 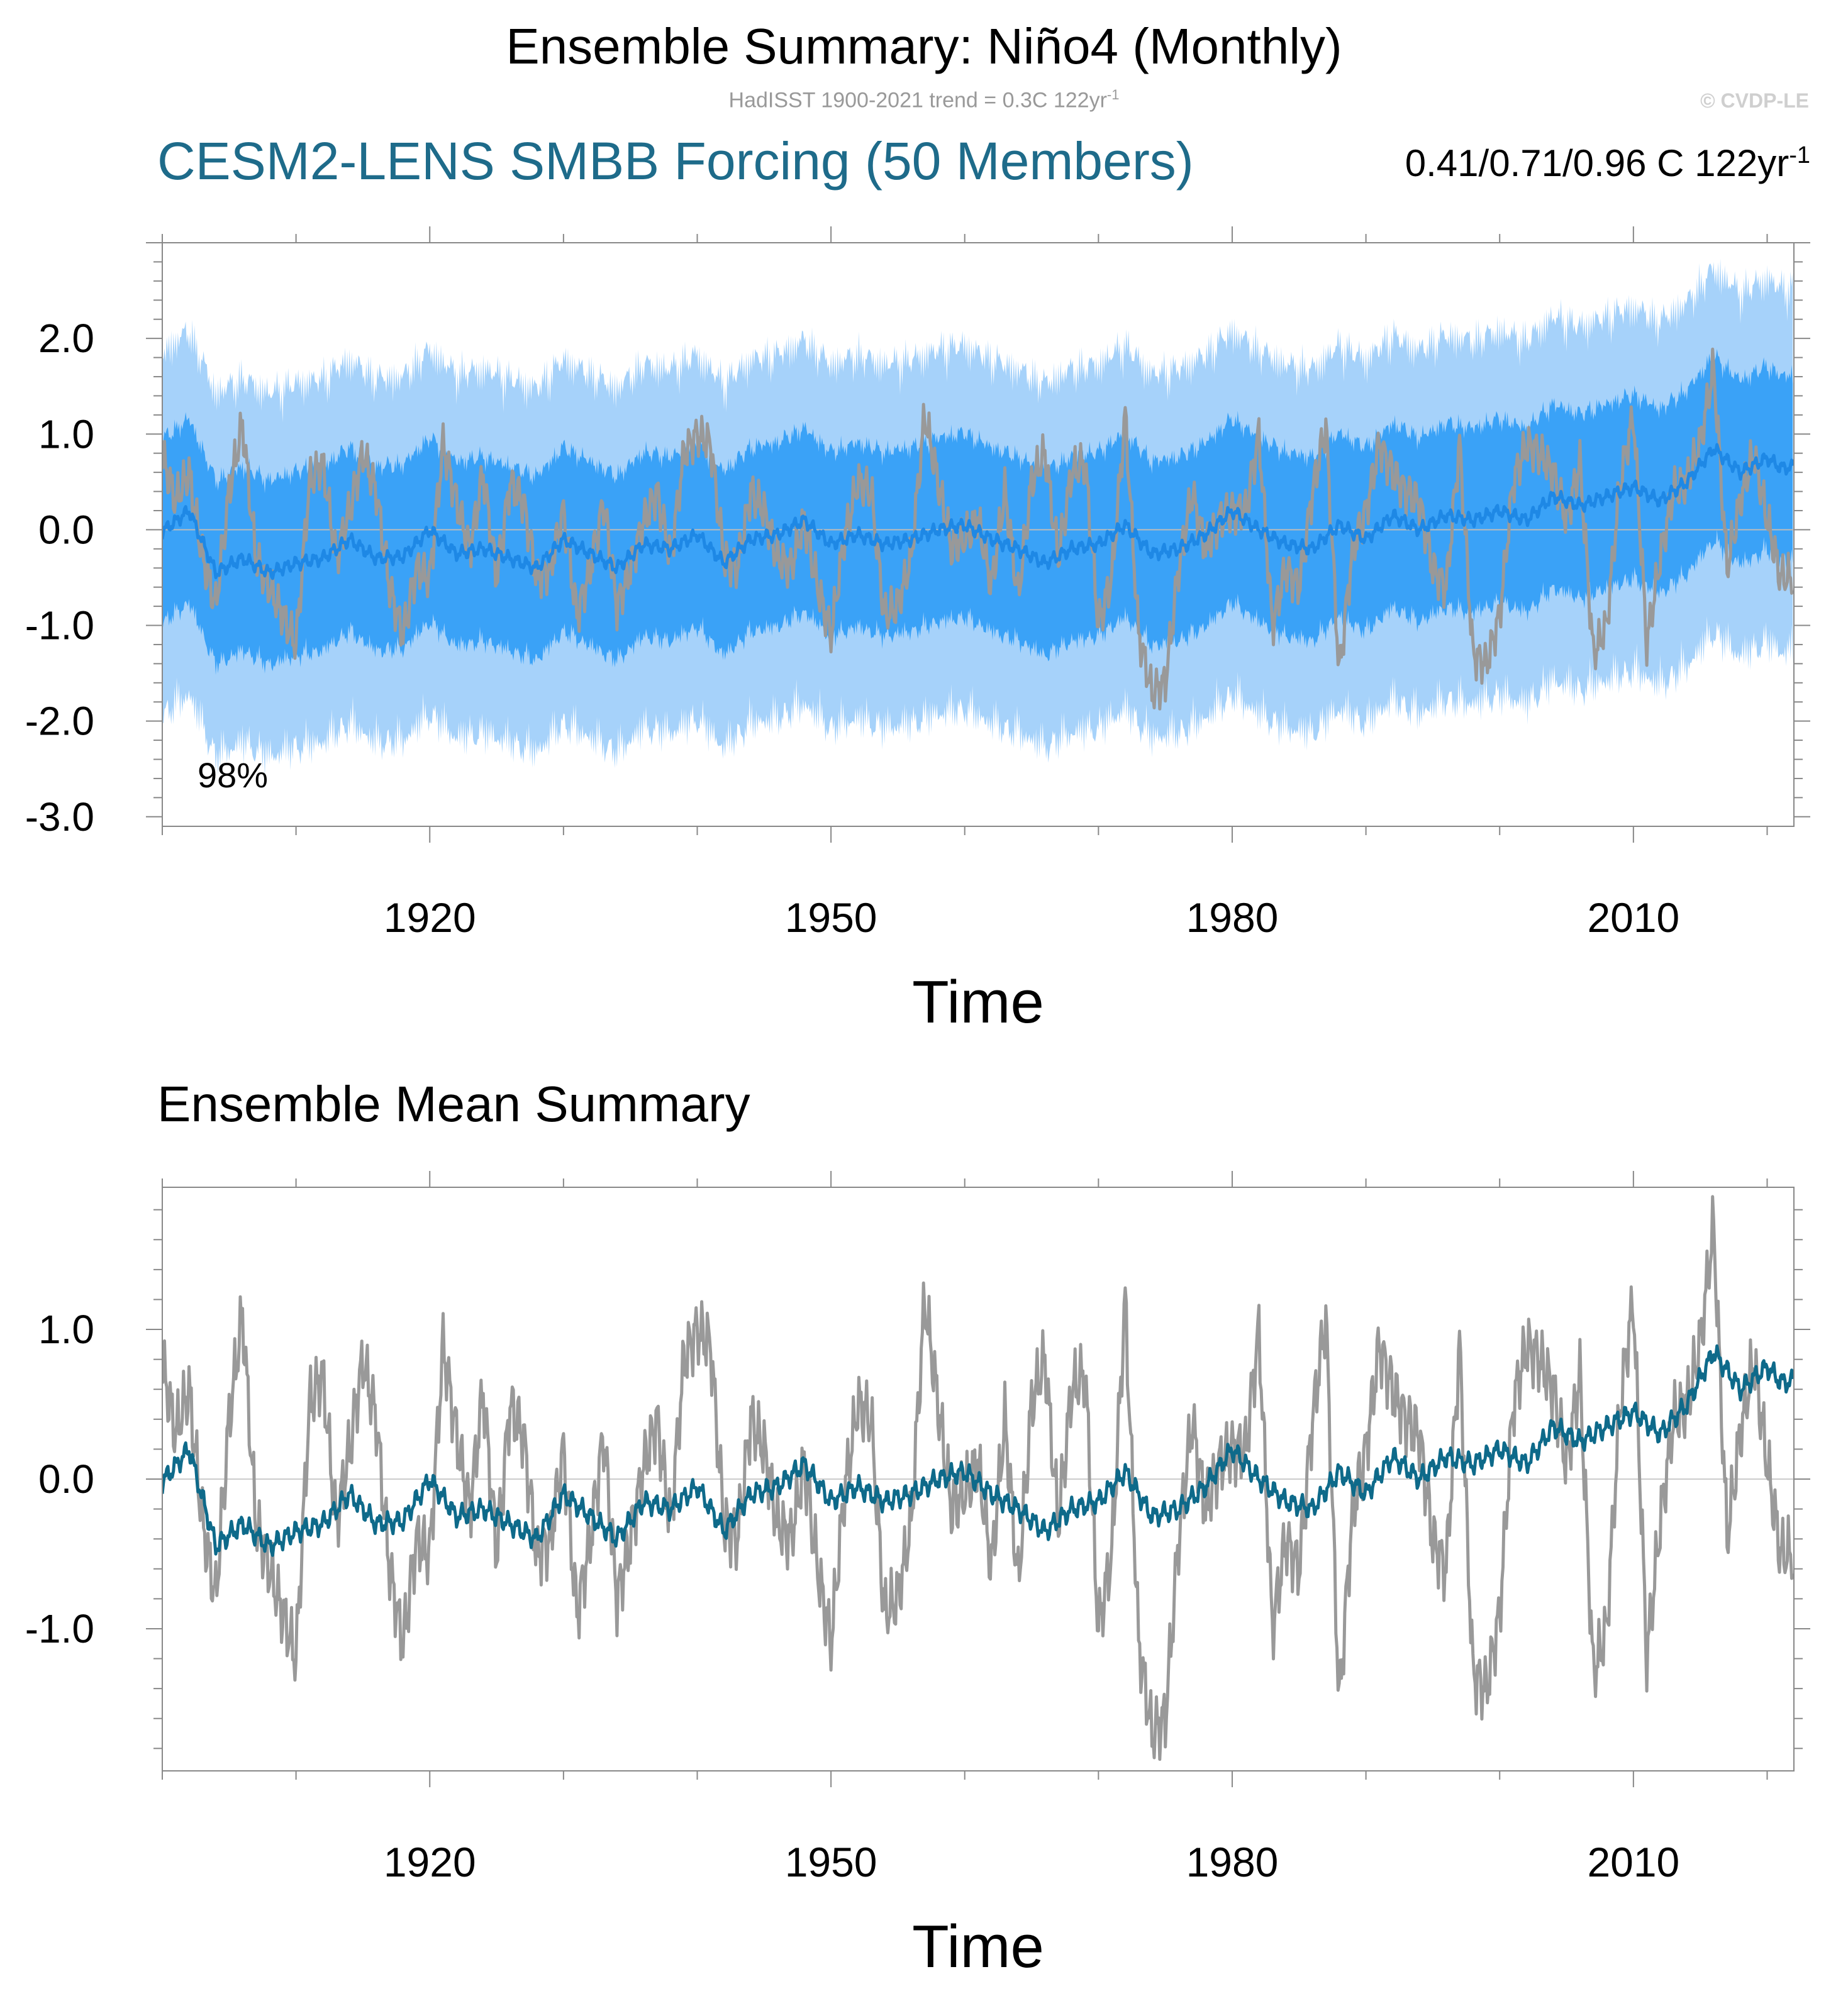 I want to click on mean-panel-title: Ensemble Mean Summary, so click(x=453, y=1104).